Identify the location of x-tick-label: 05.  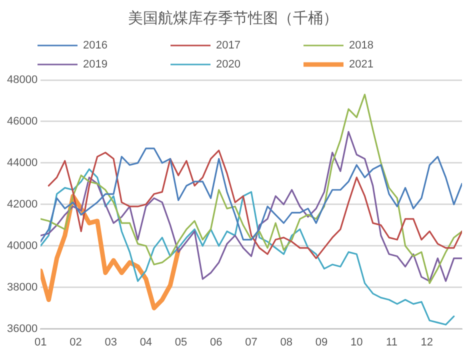
(181, 342).